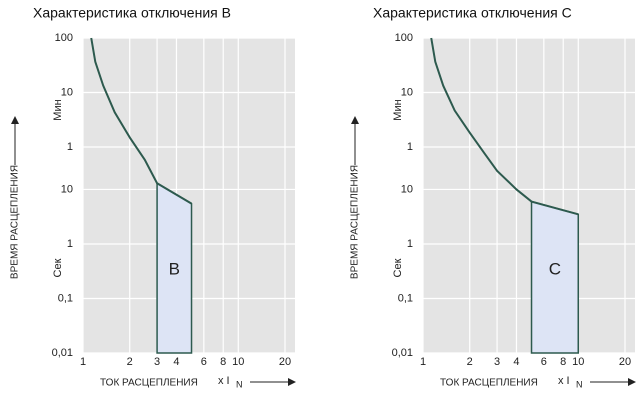 This screenshot has height=394, width=643. Describe the element at coordinates (555, 268) in the screenshot. I see `band-label: C` at that location.